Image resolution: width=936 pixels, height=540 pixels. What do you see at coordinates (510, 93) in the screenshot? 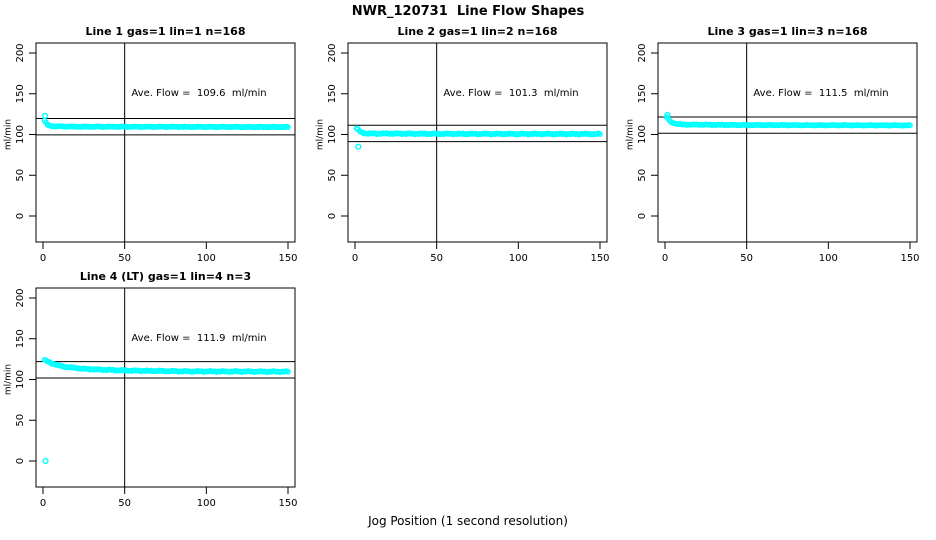
I see `average-flow-annotation: Ave. Flow = 101.3 ml/min` at bounding box center [510, 93].